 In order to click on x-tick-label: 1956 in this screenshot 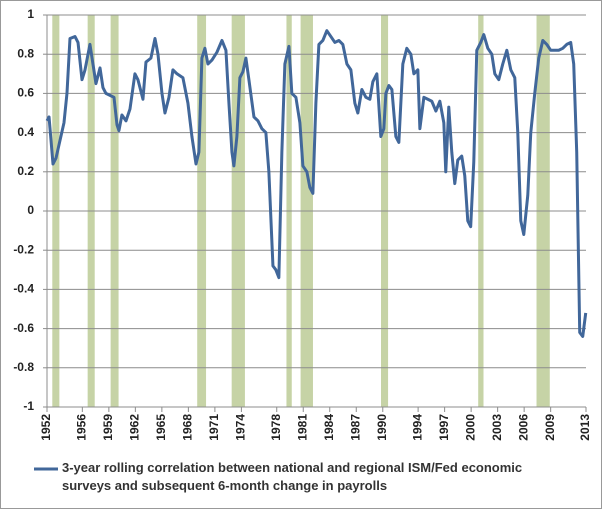, I will do `click(82, 427)`.